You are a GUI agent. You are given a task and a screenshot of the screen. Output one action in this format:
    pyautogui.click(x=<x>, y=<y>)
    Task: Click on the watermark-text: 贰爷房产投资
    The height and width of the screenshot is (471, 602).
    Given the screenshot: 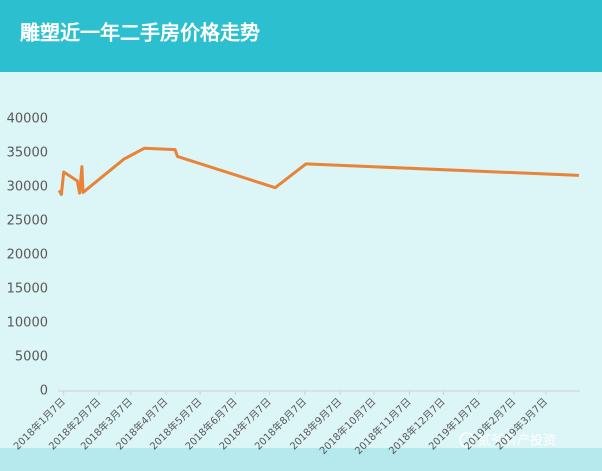 What is the action you would take?
    pyautogui.click(x=517, y=441)
    